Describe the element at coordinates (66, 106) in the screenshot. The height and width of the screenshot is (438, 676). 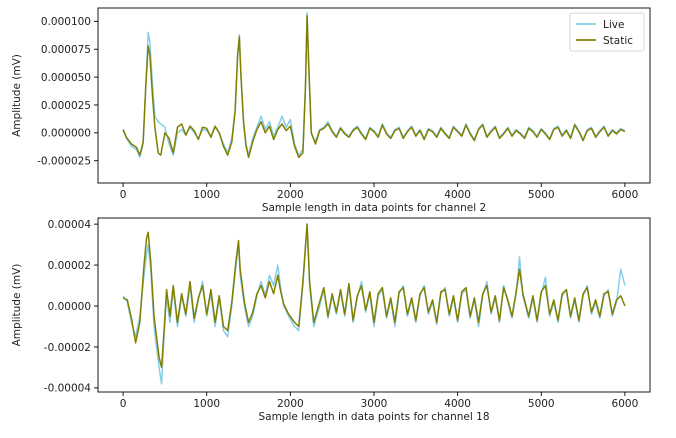
I see `y-tick-label: 0.000025` at that location.